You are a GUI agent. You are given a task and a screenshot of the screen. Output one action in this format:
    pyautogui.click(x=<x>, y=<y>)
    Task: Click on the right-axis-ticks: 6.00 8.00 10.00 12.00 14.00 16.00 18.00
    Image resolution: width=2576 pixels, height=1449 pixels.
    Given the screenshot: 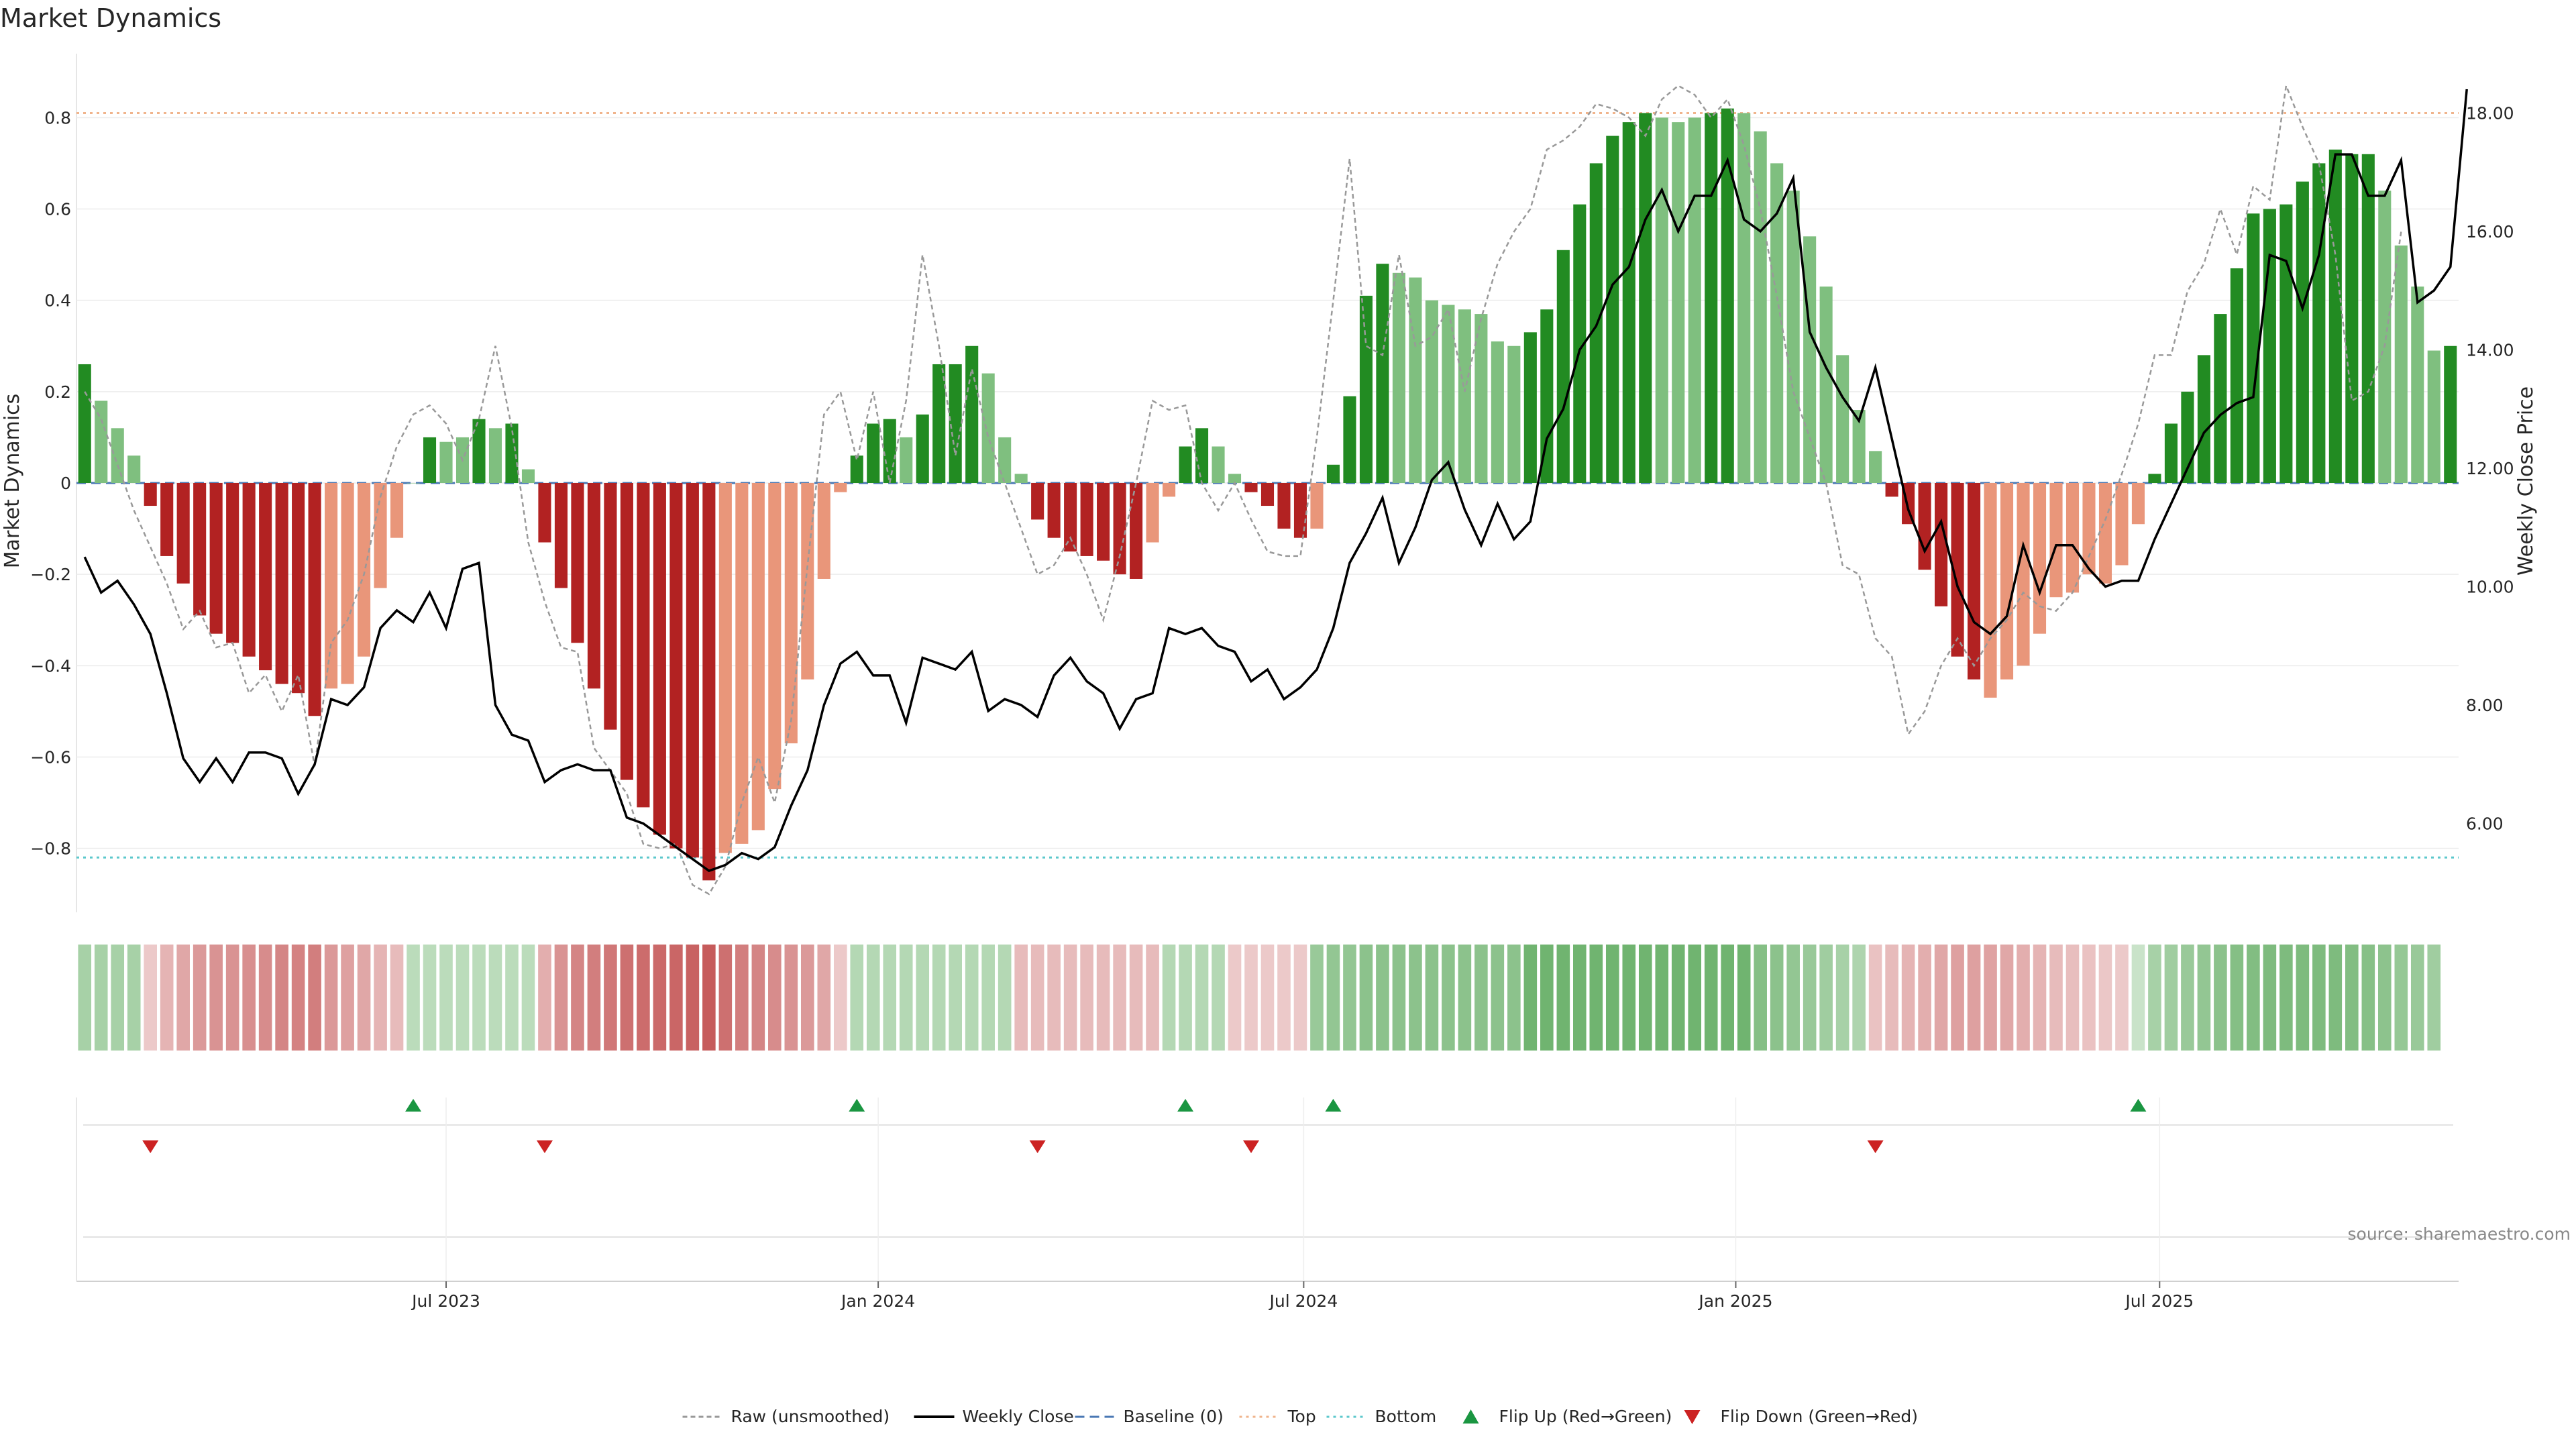 What is the action you would take?
    pyautogui.click(x=2490, y=468)
    